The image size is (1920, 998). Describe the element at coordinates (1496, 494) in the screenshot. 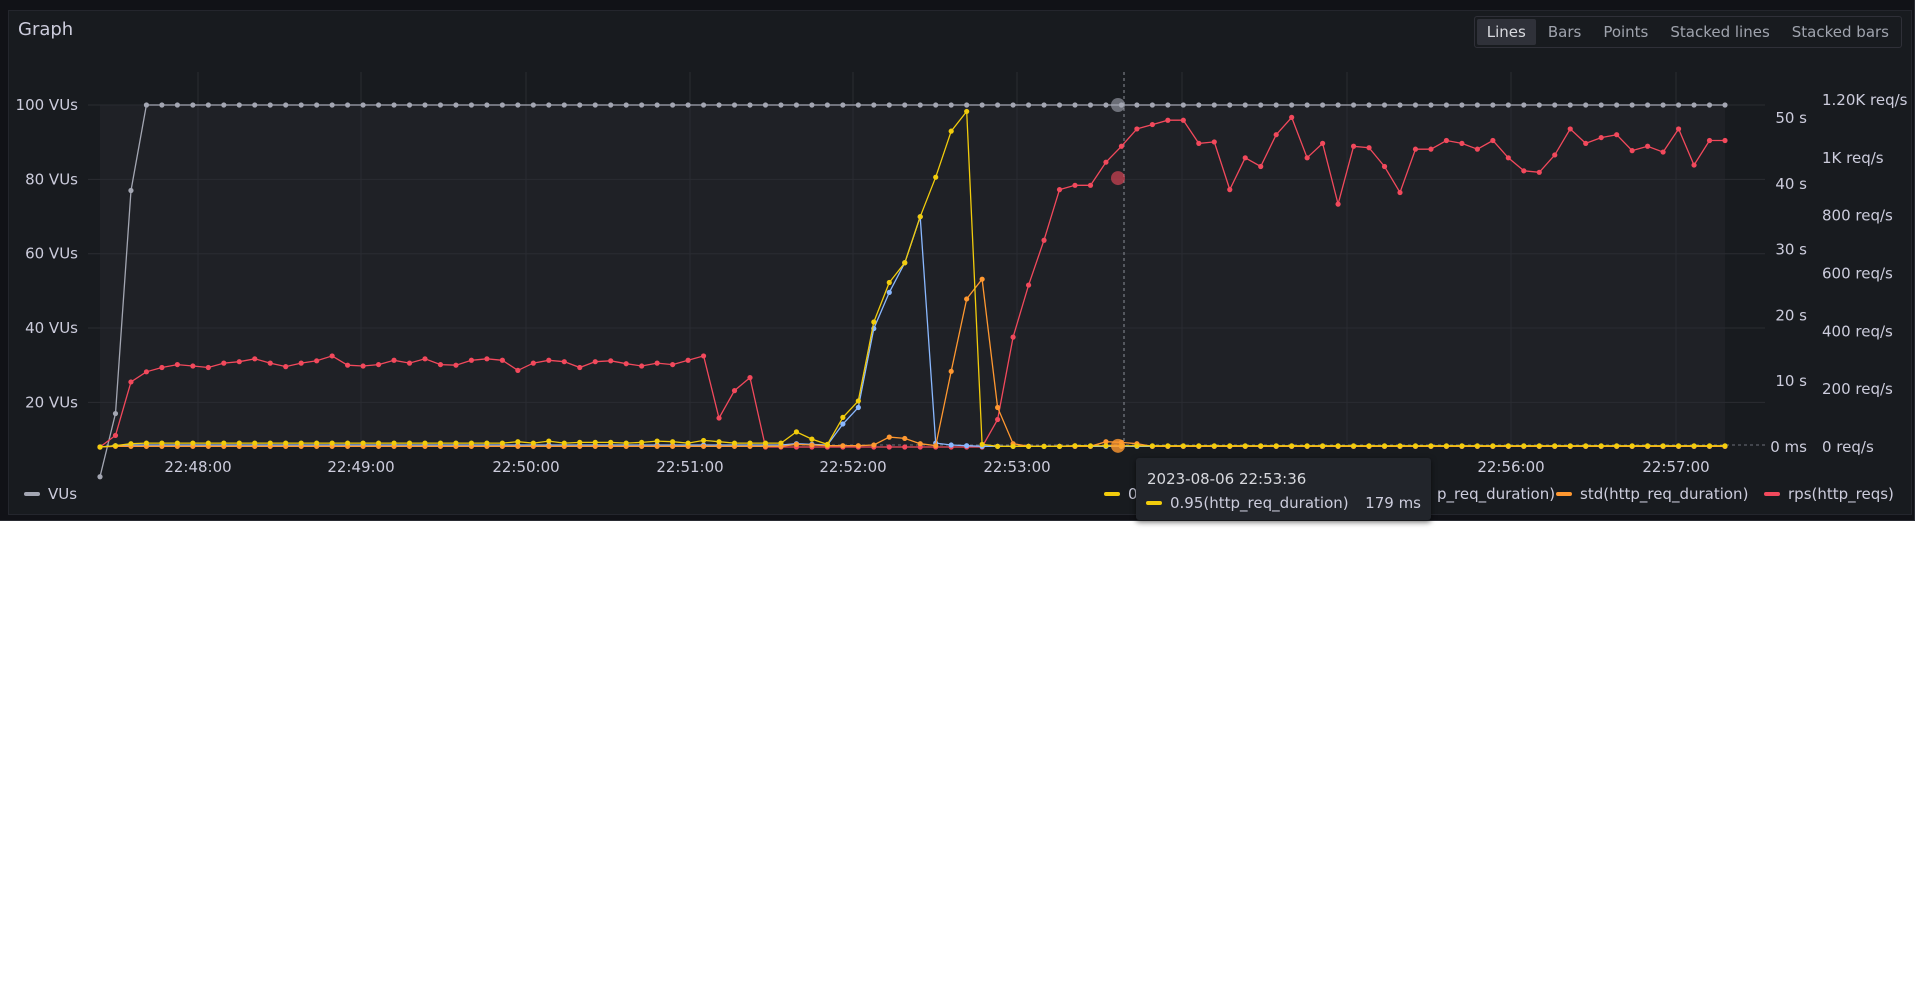

I see `legend-item-avg: p_req_duration)` at that location.